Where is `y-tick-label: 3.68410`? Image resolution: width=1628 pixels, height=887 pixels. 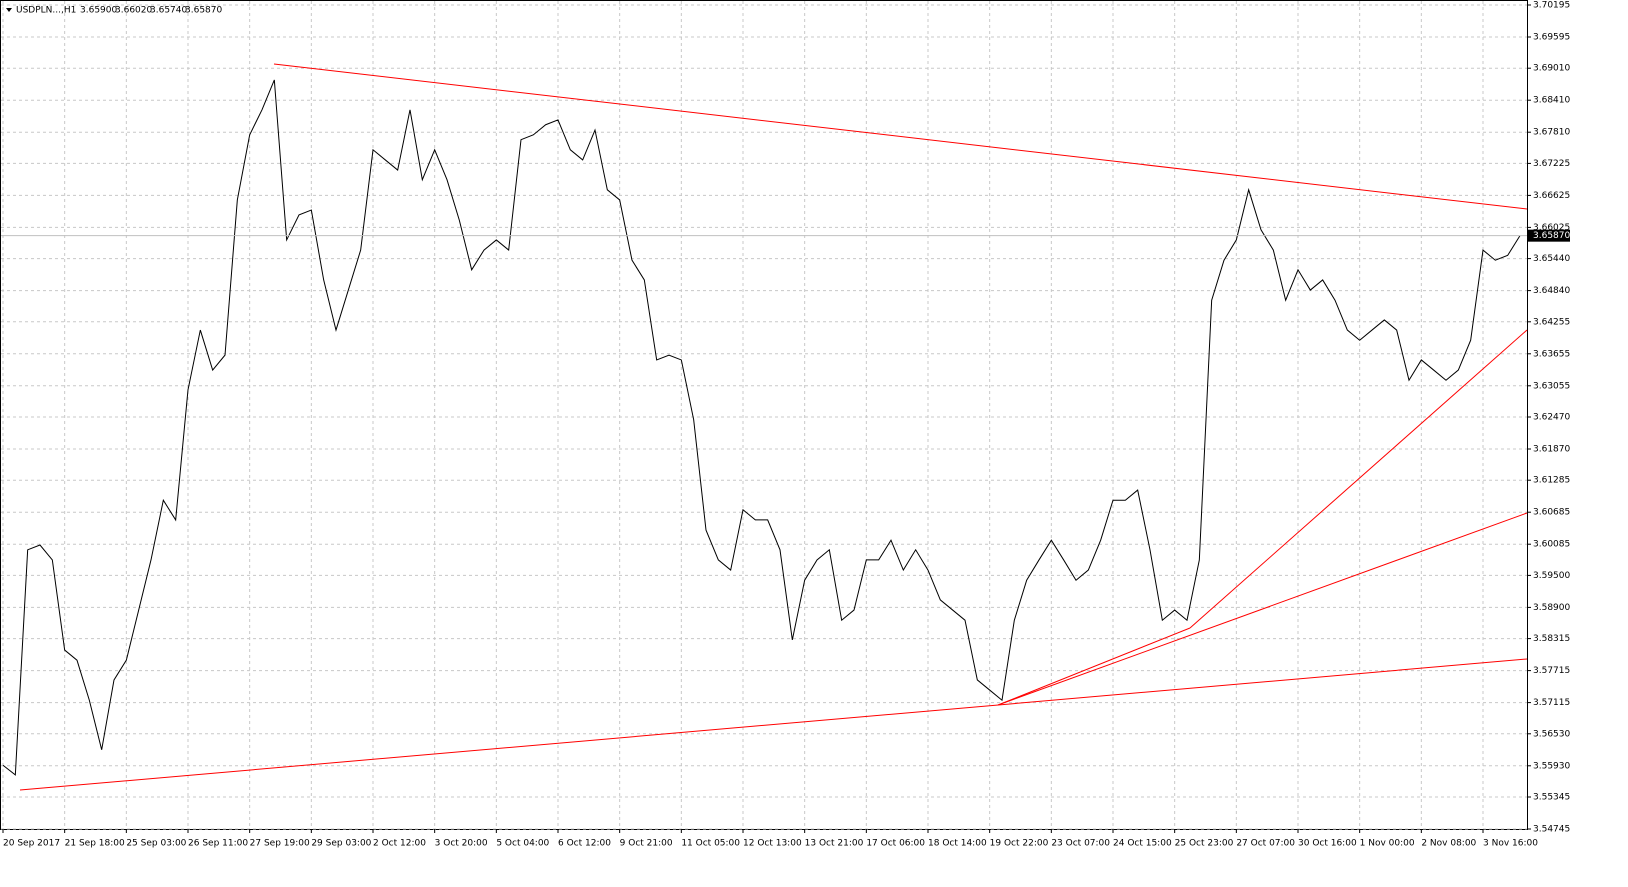 y-tick-label: 3.68410 is located at coordinates (1551, 101).